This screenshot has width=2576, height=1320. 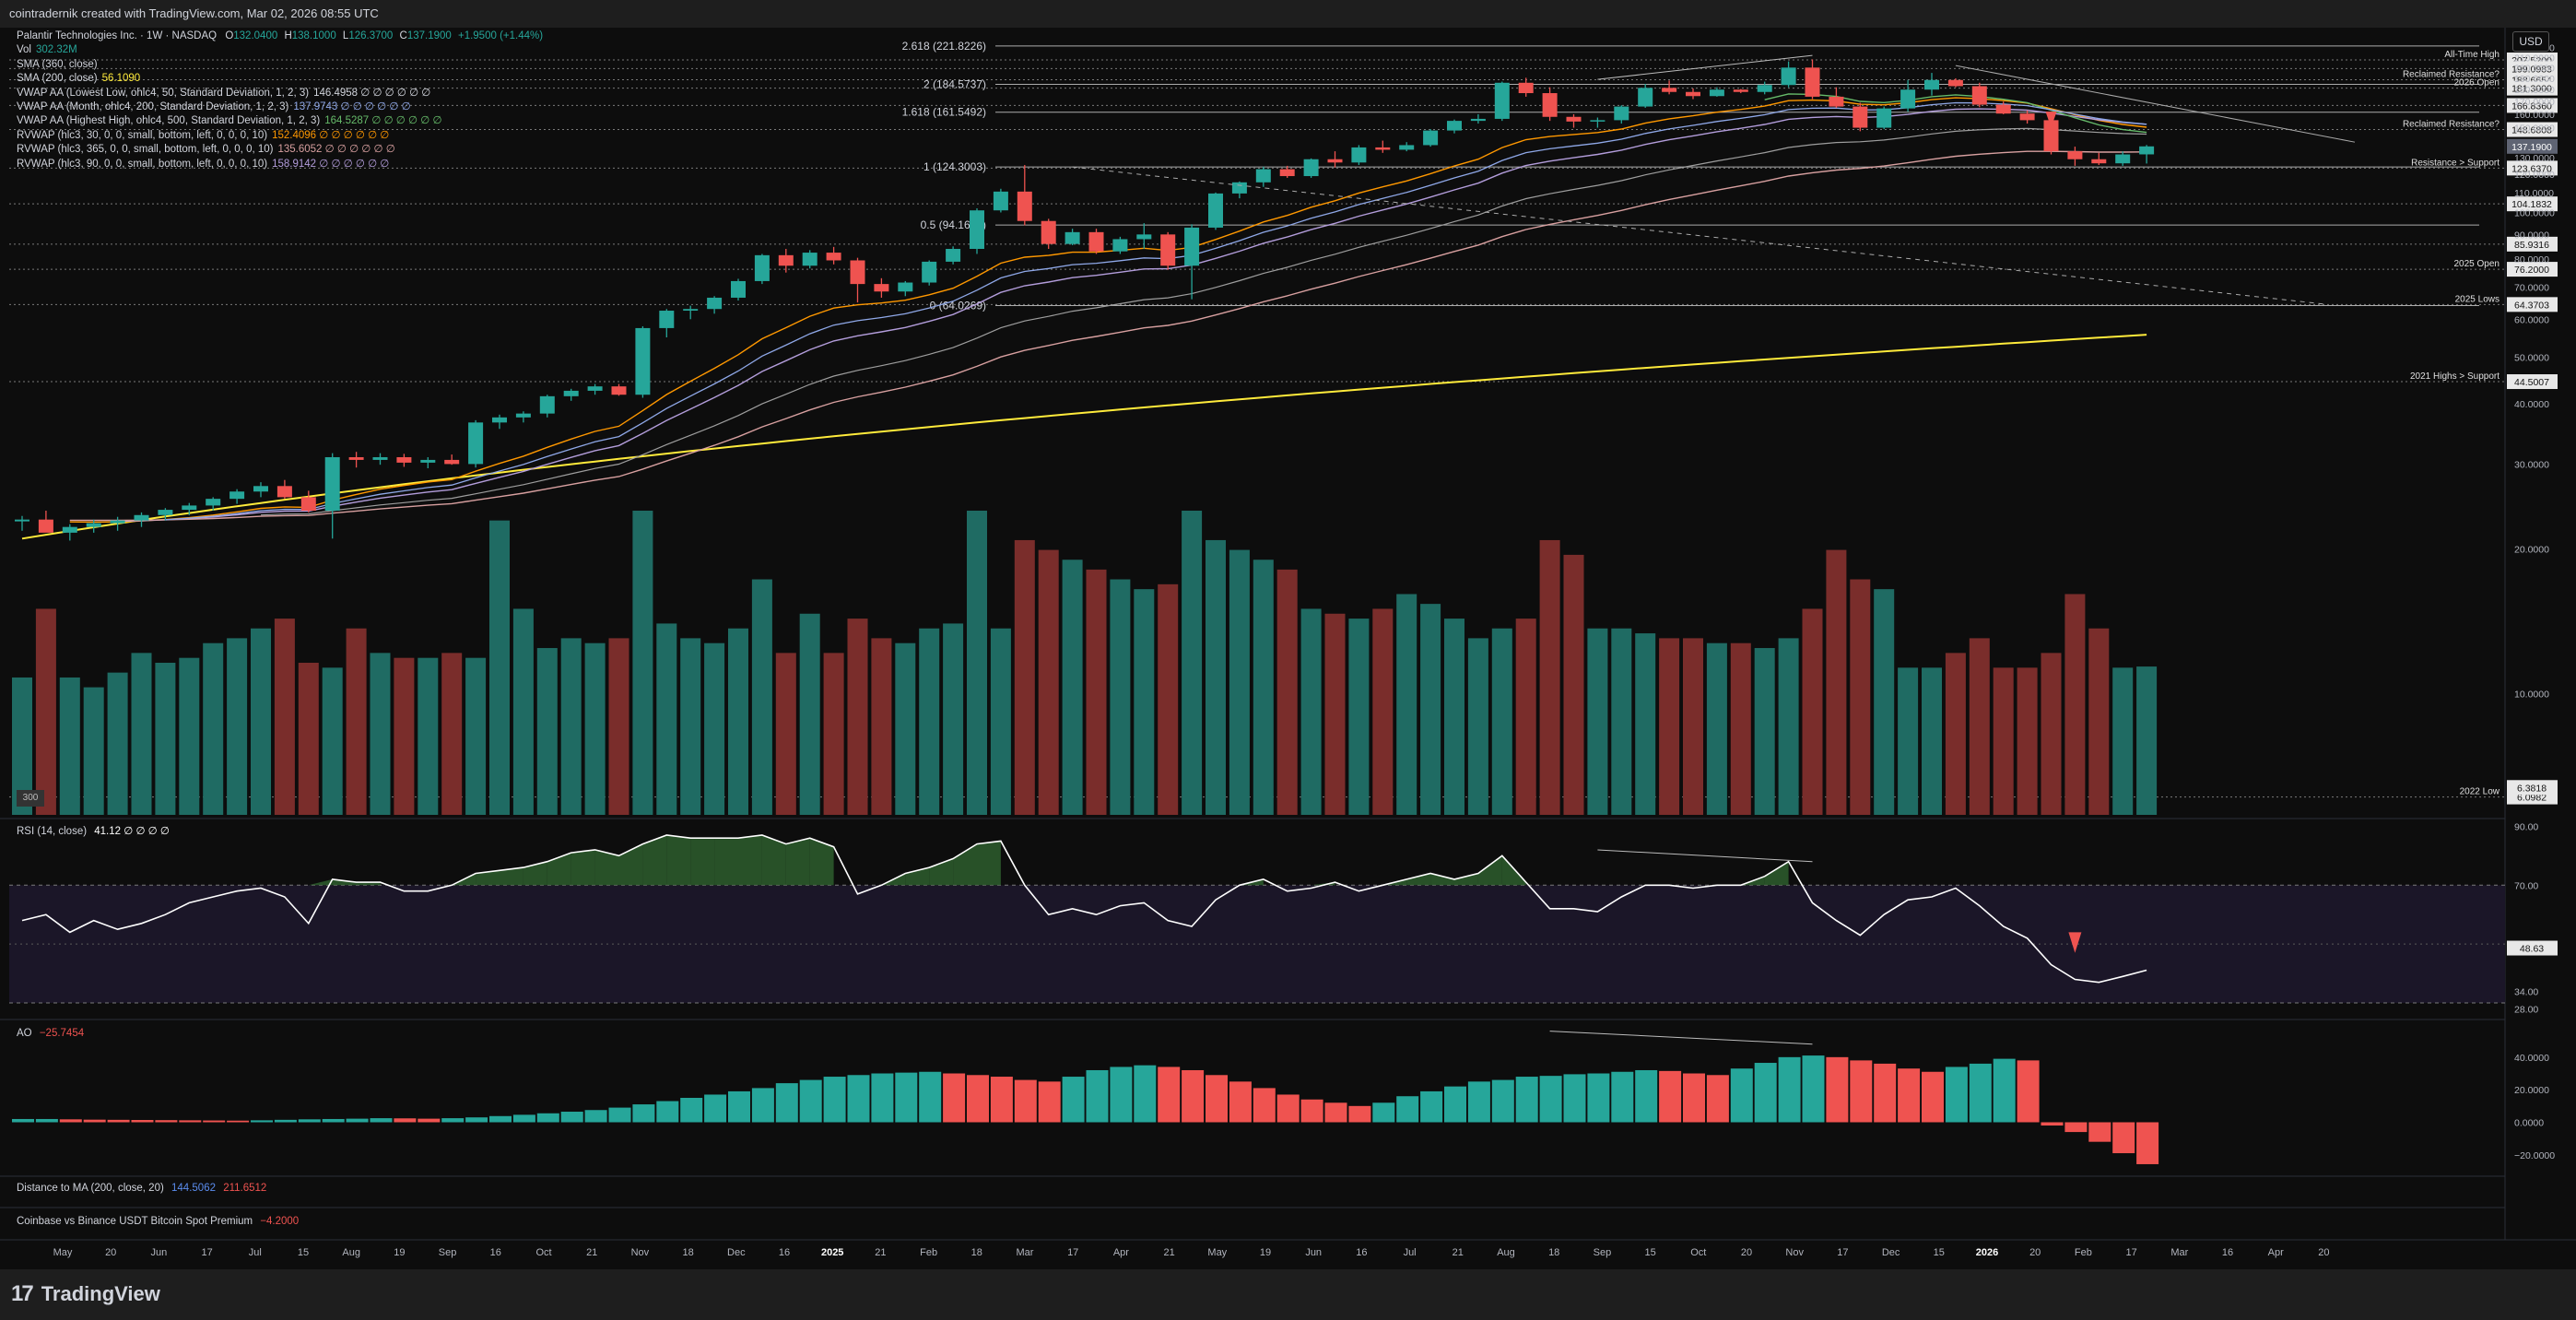 What do you see at coordinates (1649, 1253) in the screenshot?
I see `time-tick-label: 15` at bounding box center [1649, 1253].